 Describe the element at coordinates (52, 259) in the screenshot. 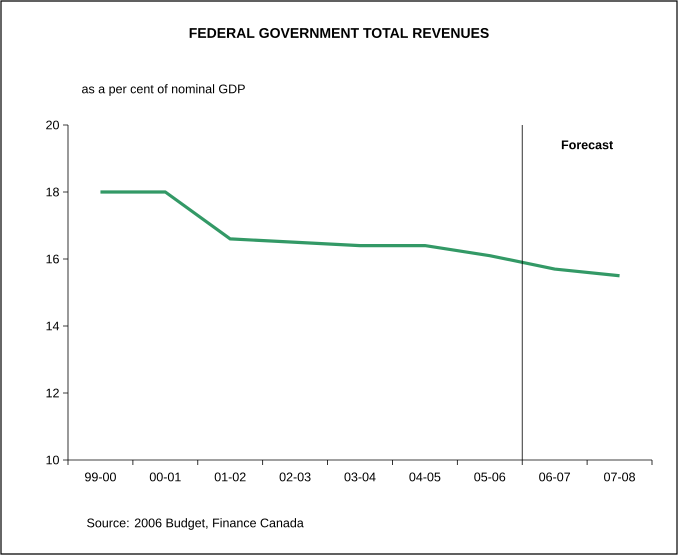

I see `y-tick-label: 16` at that location.